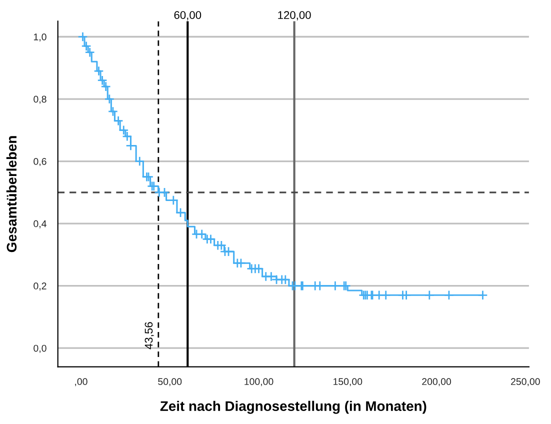 This screenshot has height=424, width=551. What do you see at coordinates (40, 38) in the screenshot?
I see `y-tick-label: 1,0` at bounding box center [40, 38].